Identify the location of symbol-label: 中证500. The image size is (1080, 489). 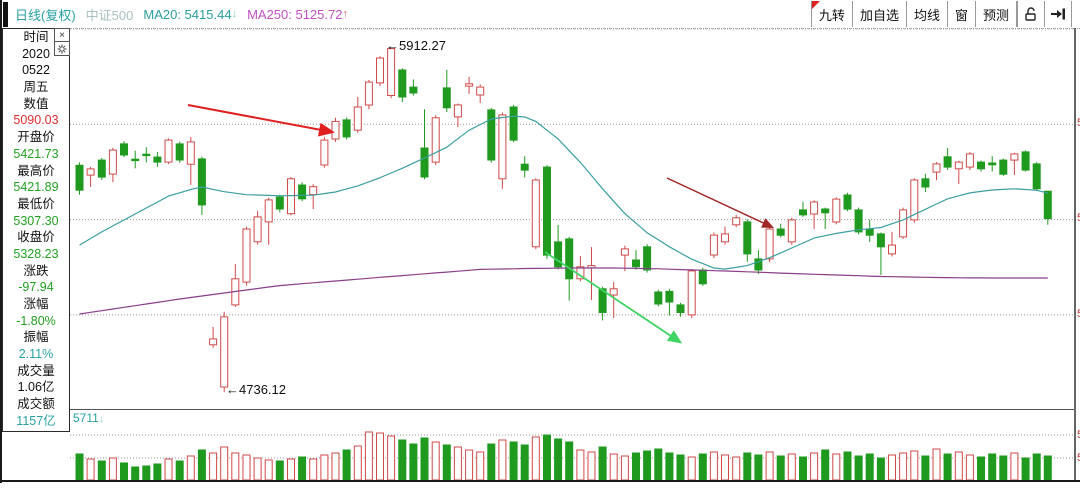
(109, 15).